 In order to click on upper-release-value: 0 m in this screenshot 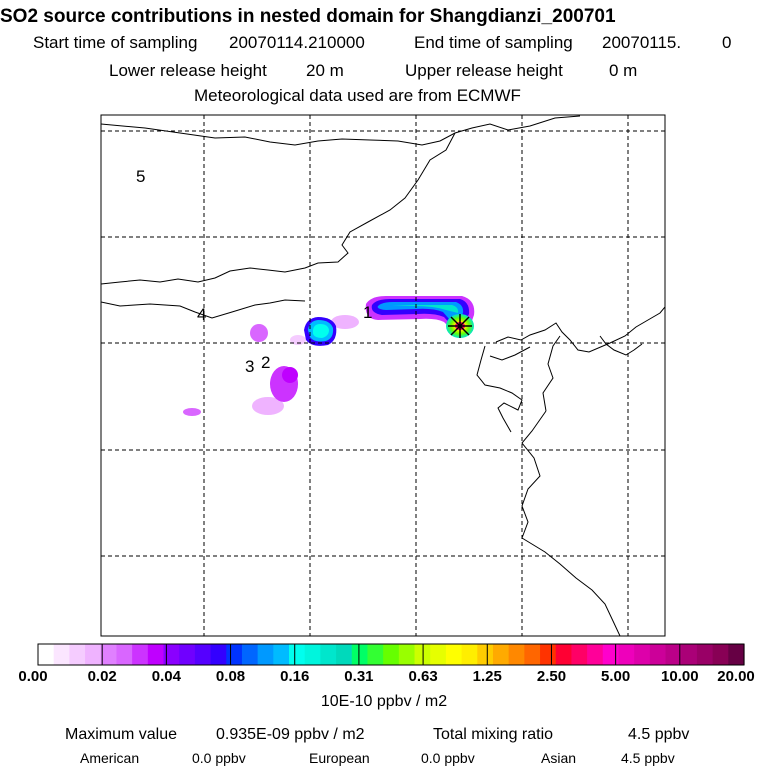, I will do `click(623, 70)`.